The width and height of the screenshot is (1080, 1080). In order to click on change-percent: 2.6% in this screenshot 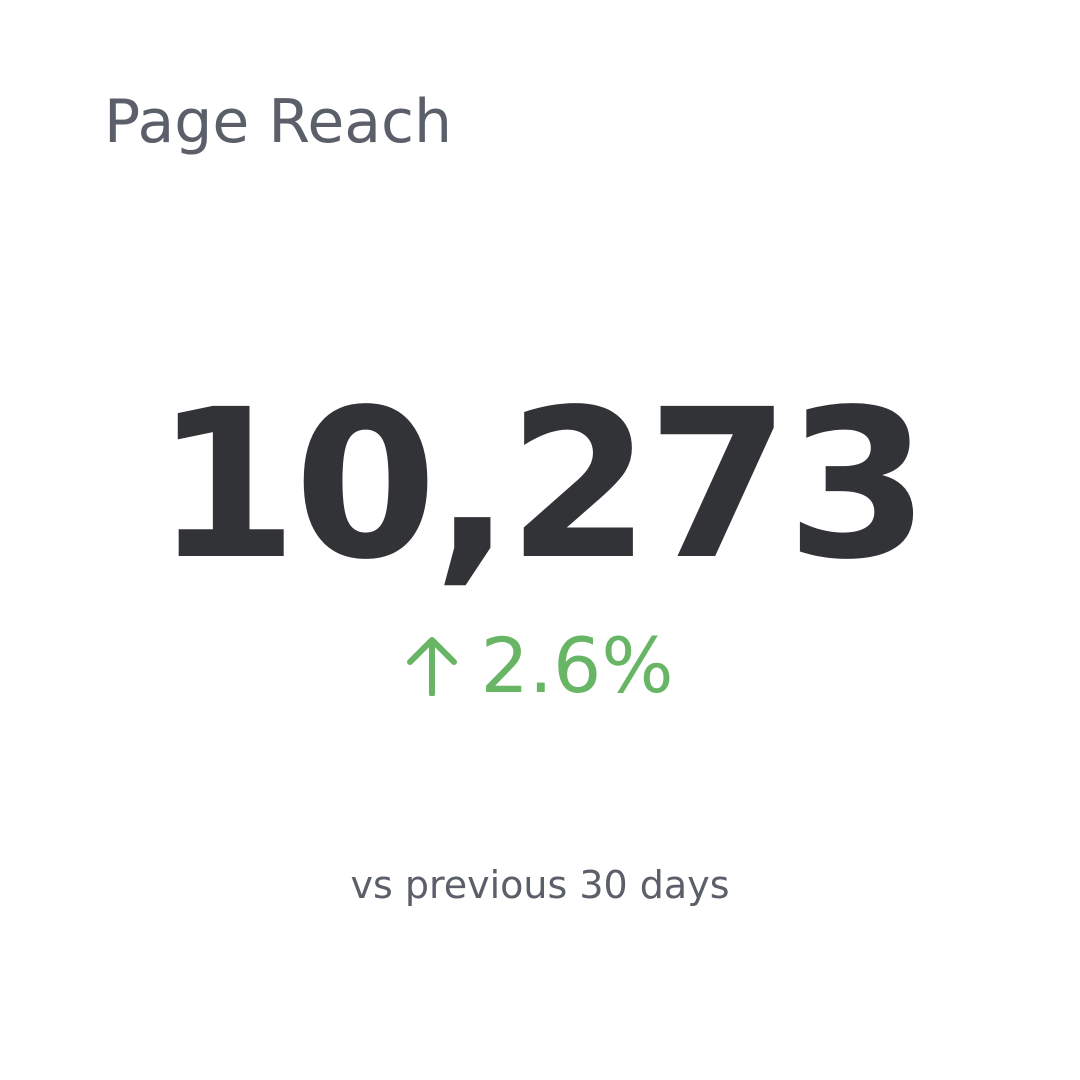, I will do `click(577, 665)`.